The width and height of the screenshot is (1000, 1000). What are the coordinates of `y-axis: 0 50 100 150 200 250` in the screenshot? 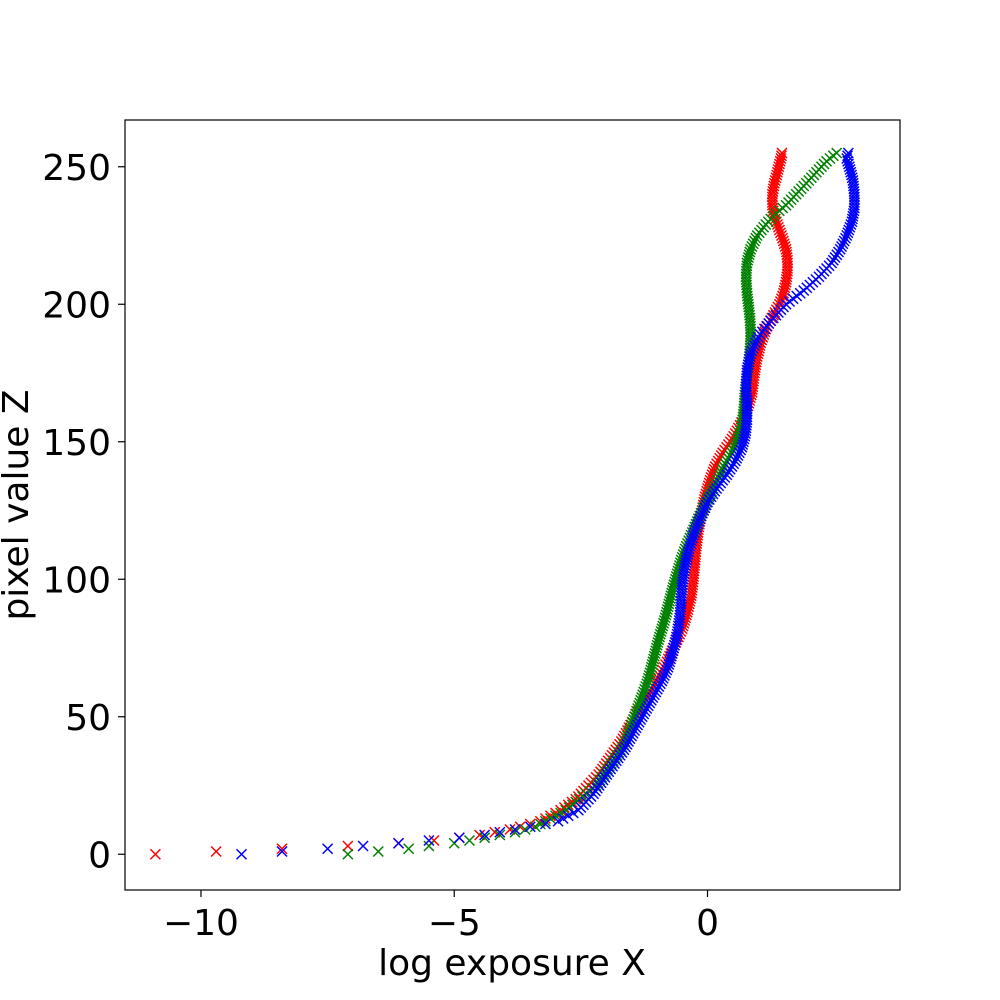 It's located at (83, 512).